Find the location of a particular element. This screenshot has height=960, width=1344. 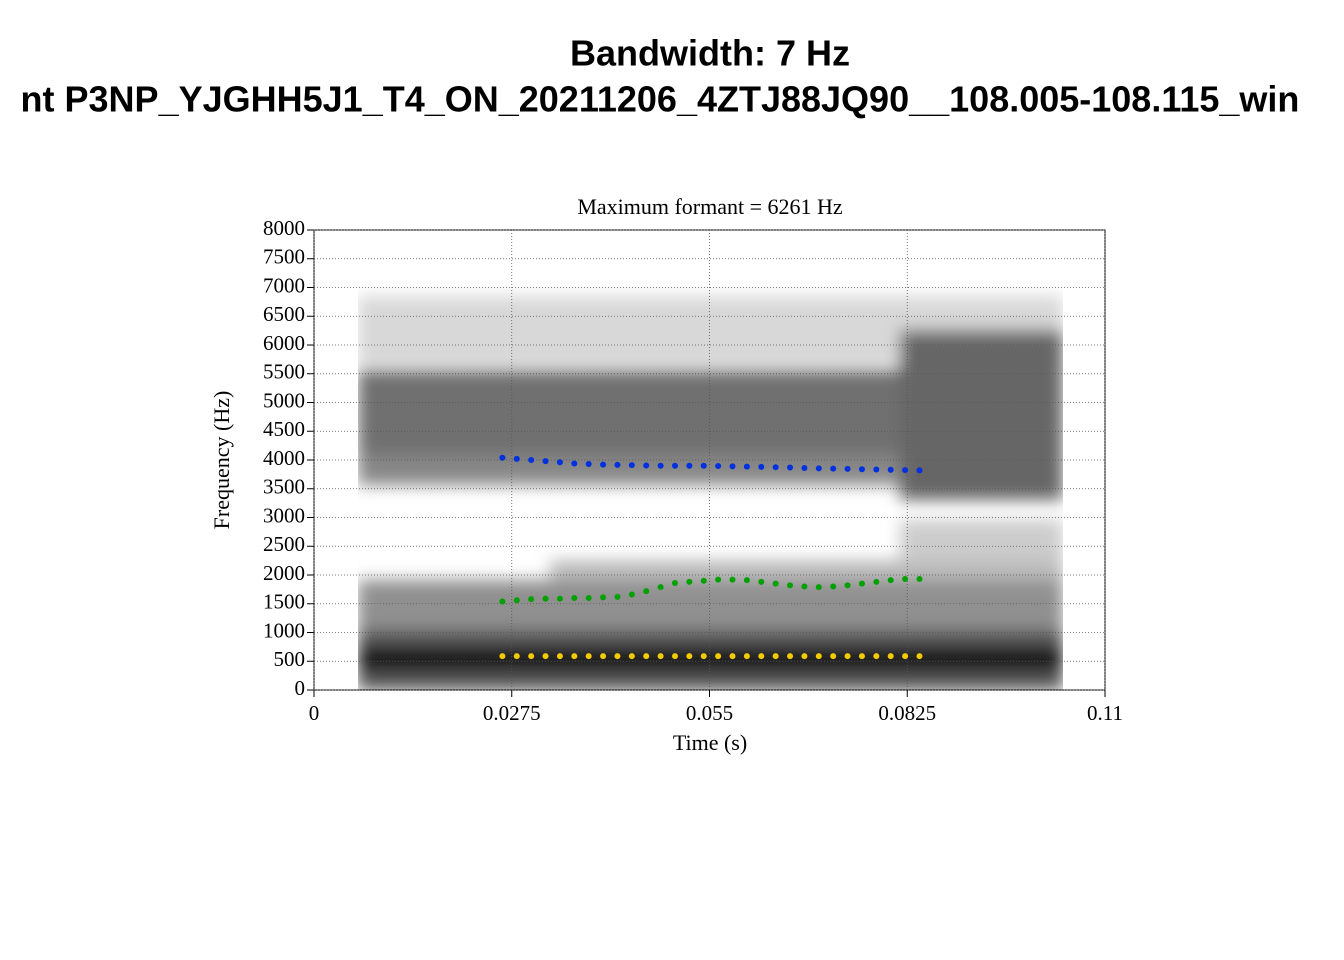

y-tick-label: 5000 is located at coordinates (284, 400).